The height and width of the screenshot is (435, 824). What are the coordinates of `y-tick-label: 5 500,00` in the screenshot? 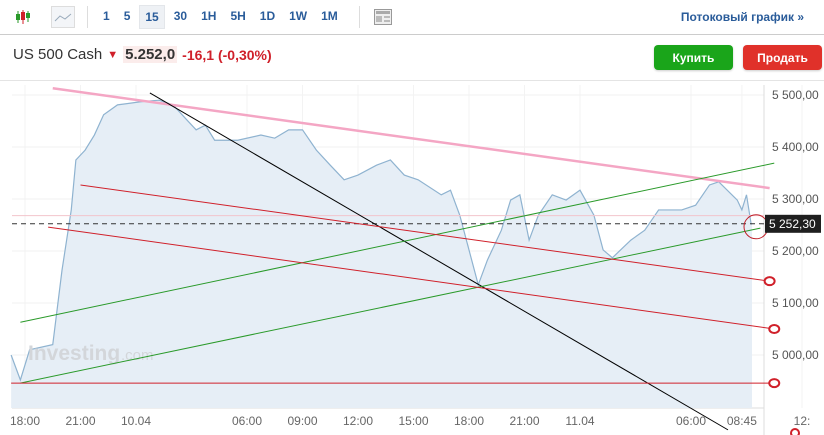 It's located at (795, 95).